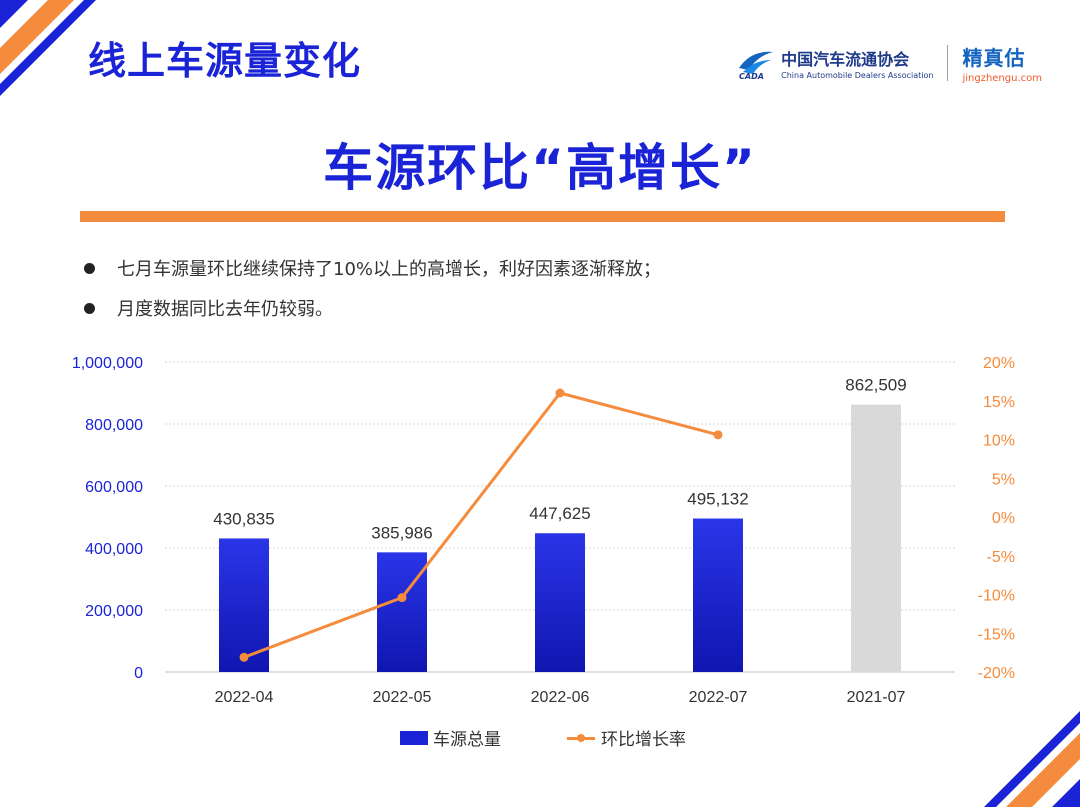  Describe the element at coordinates (999, 402) in the screenshot. I see `y-right-tick-label: 15%` at that location.